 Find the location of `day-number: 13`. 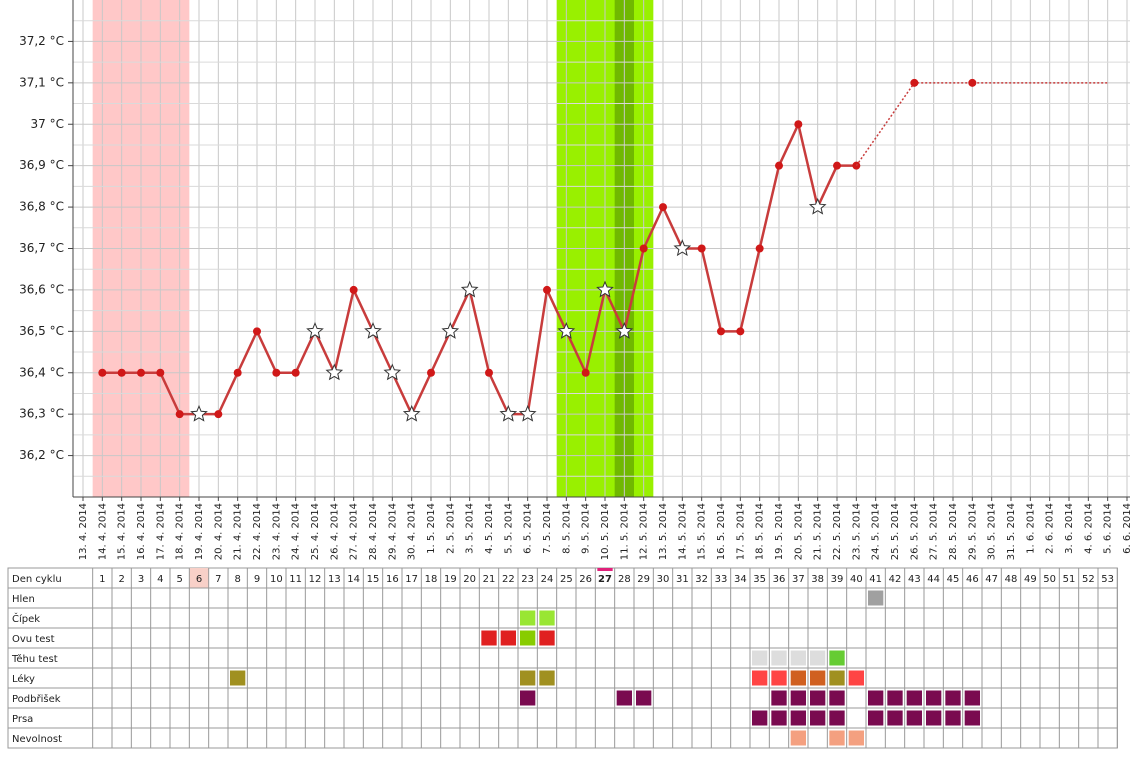

day-number: 13 is located at coordinates (334, 579).